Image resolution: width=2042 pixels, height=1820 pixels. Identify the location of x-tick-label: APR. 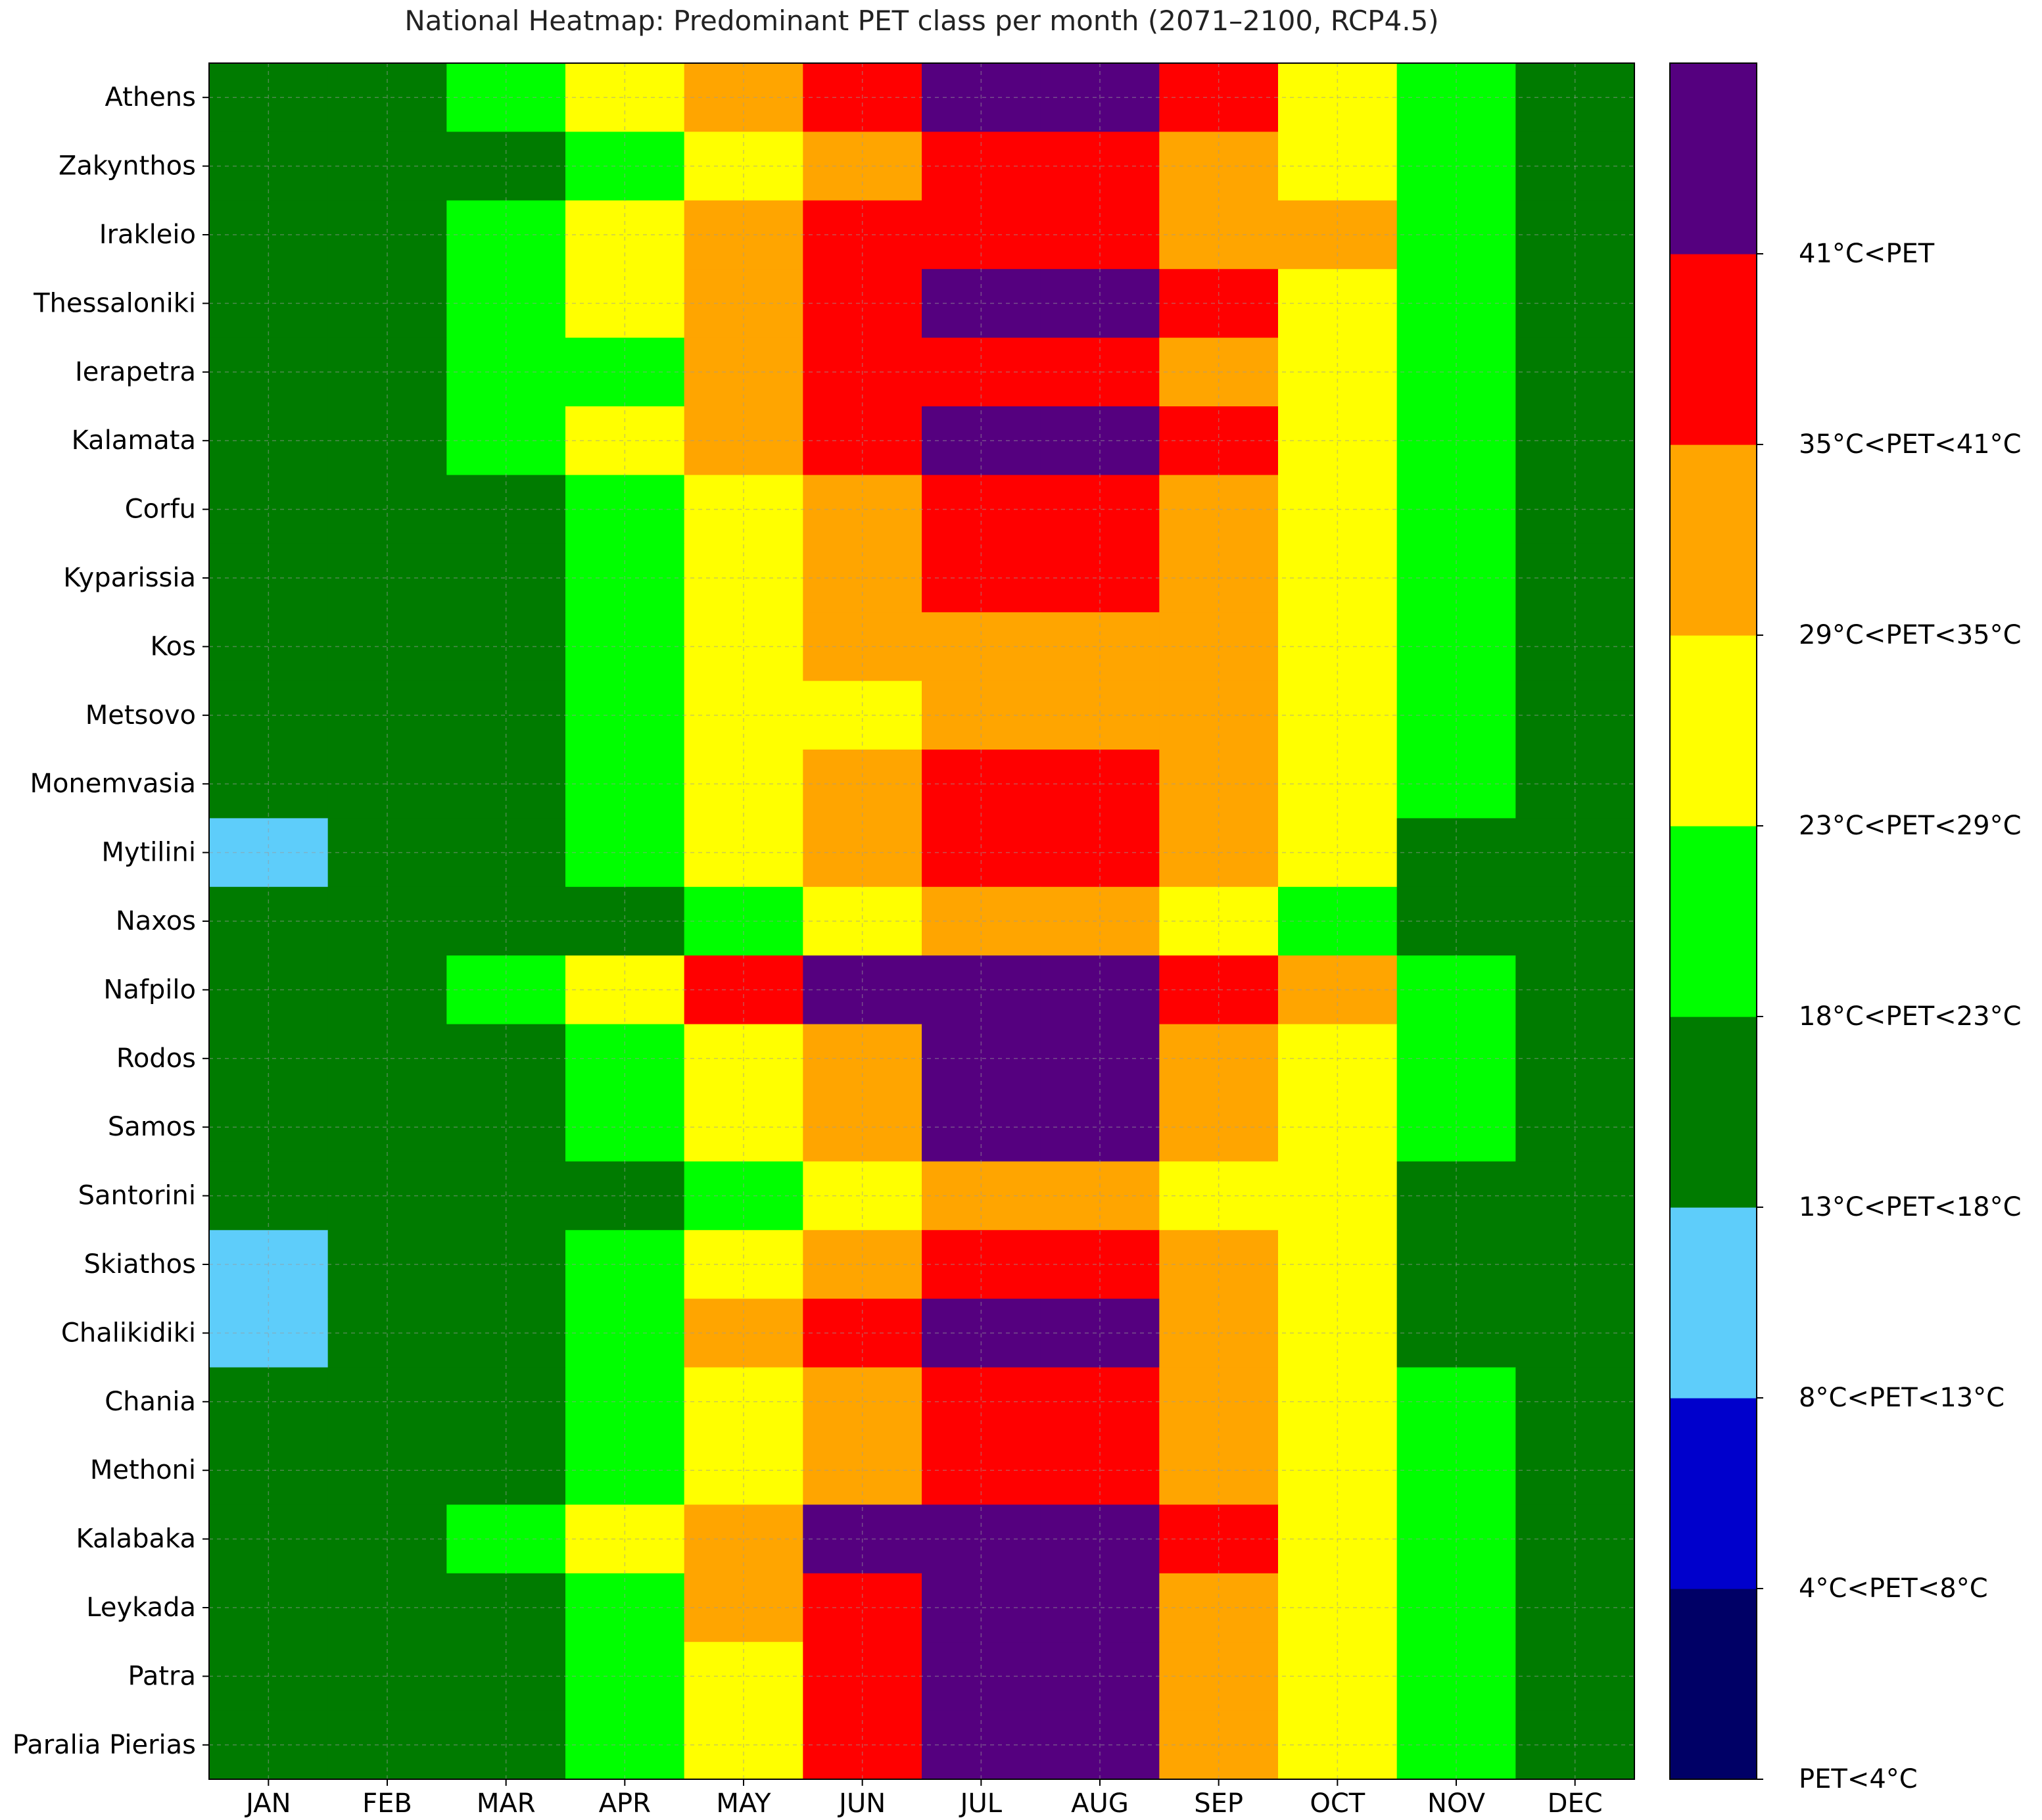
(625, 1804).